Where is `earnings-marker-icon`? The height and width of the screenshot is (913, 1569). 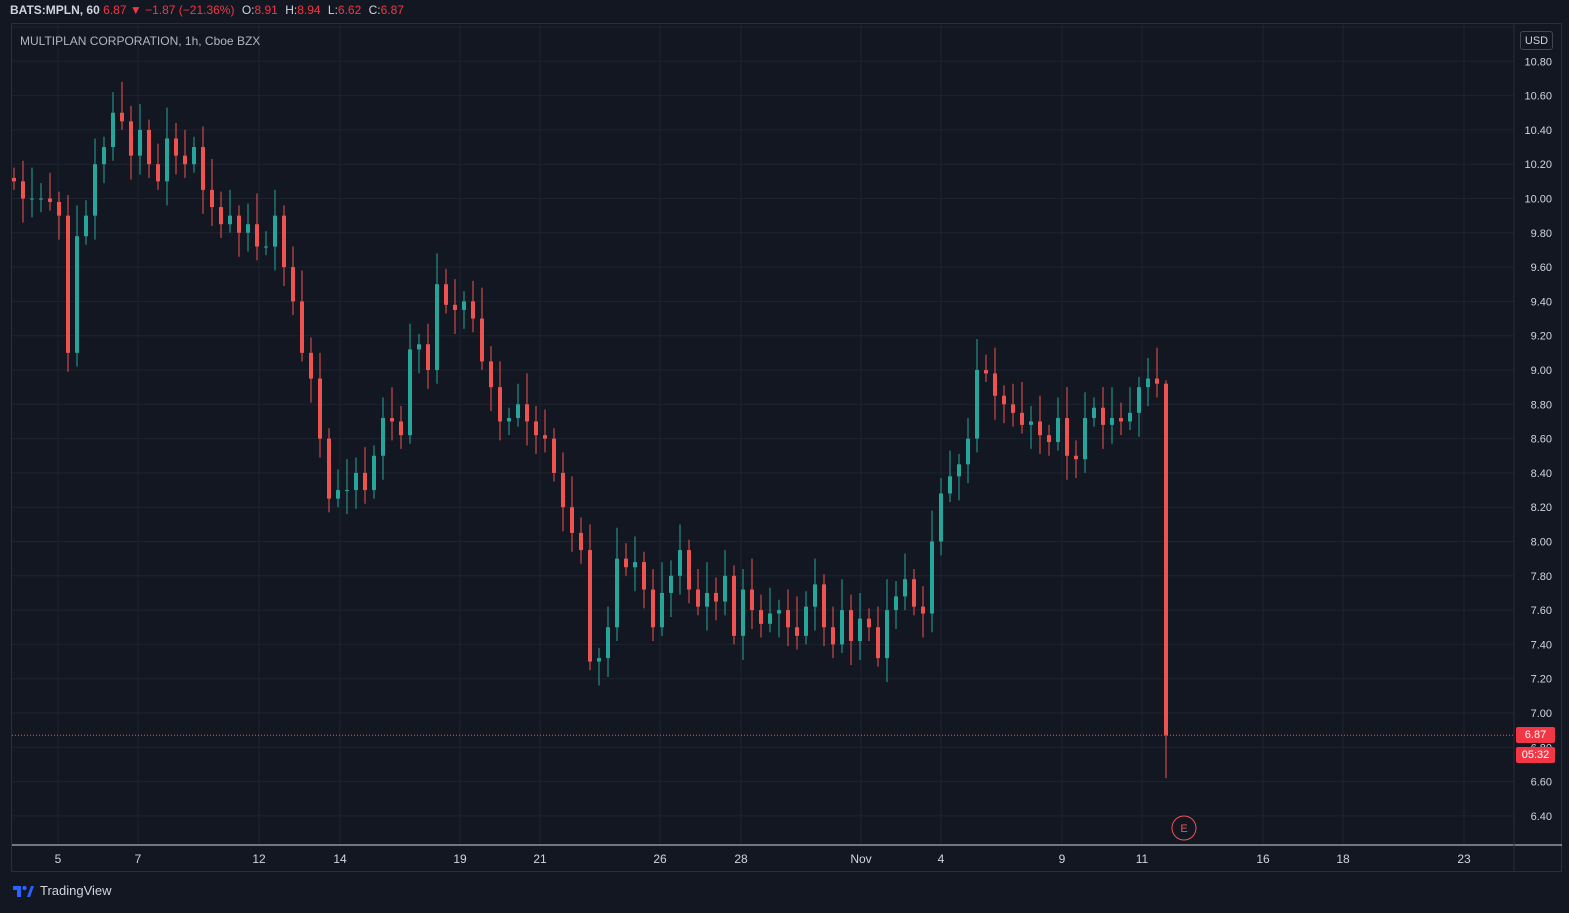
earnings-marker-icon is located at coordinates (1184, 828).